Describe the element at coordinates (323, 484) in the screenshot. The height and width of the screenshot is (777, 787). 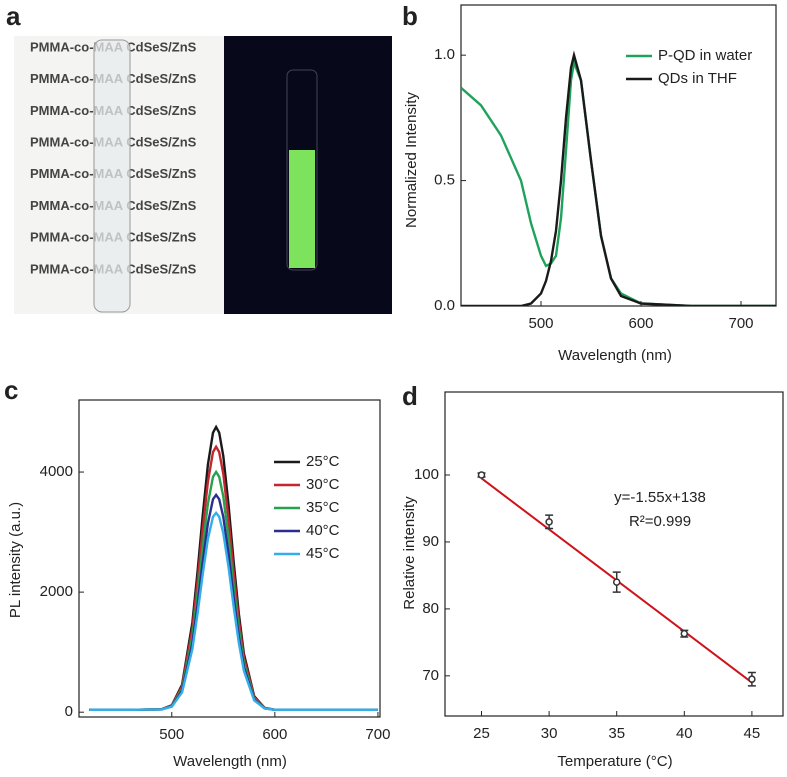
I see `legend-label: 30°C` at that location.